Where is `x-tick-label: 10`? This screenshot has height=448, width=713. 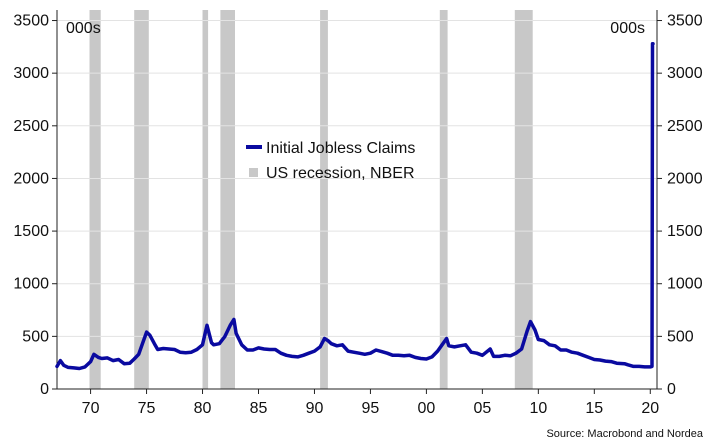 x-tick-label: 10 is located at coordinates (538, 408).